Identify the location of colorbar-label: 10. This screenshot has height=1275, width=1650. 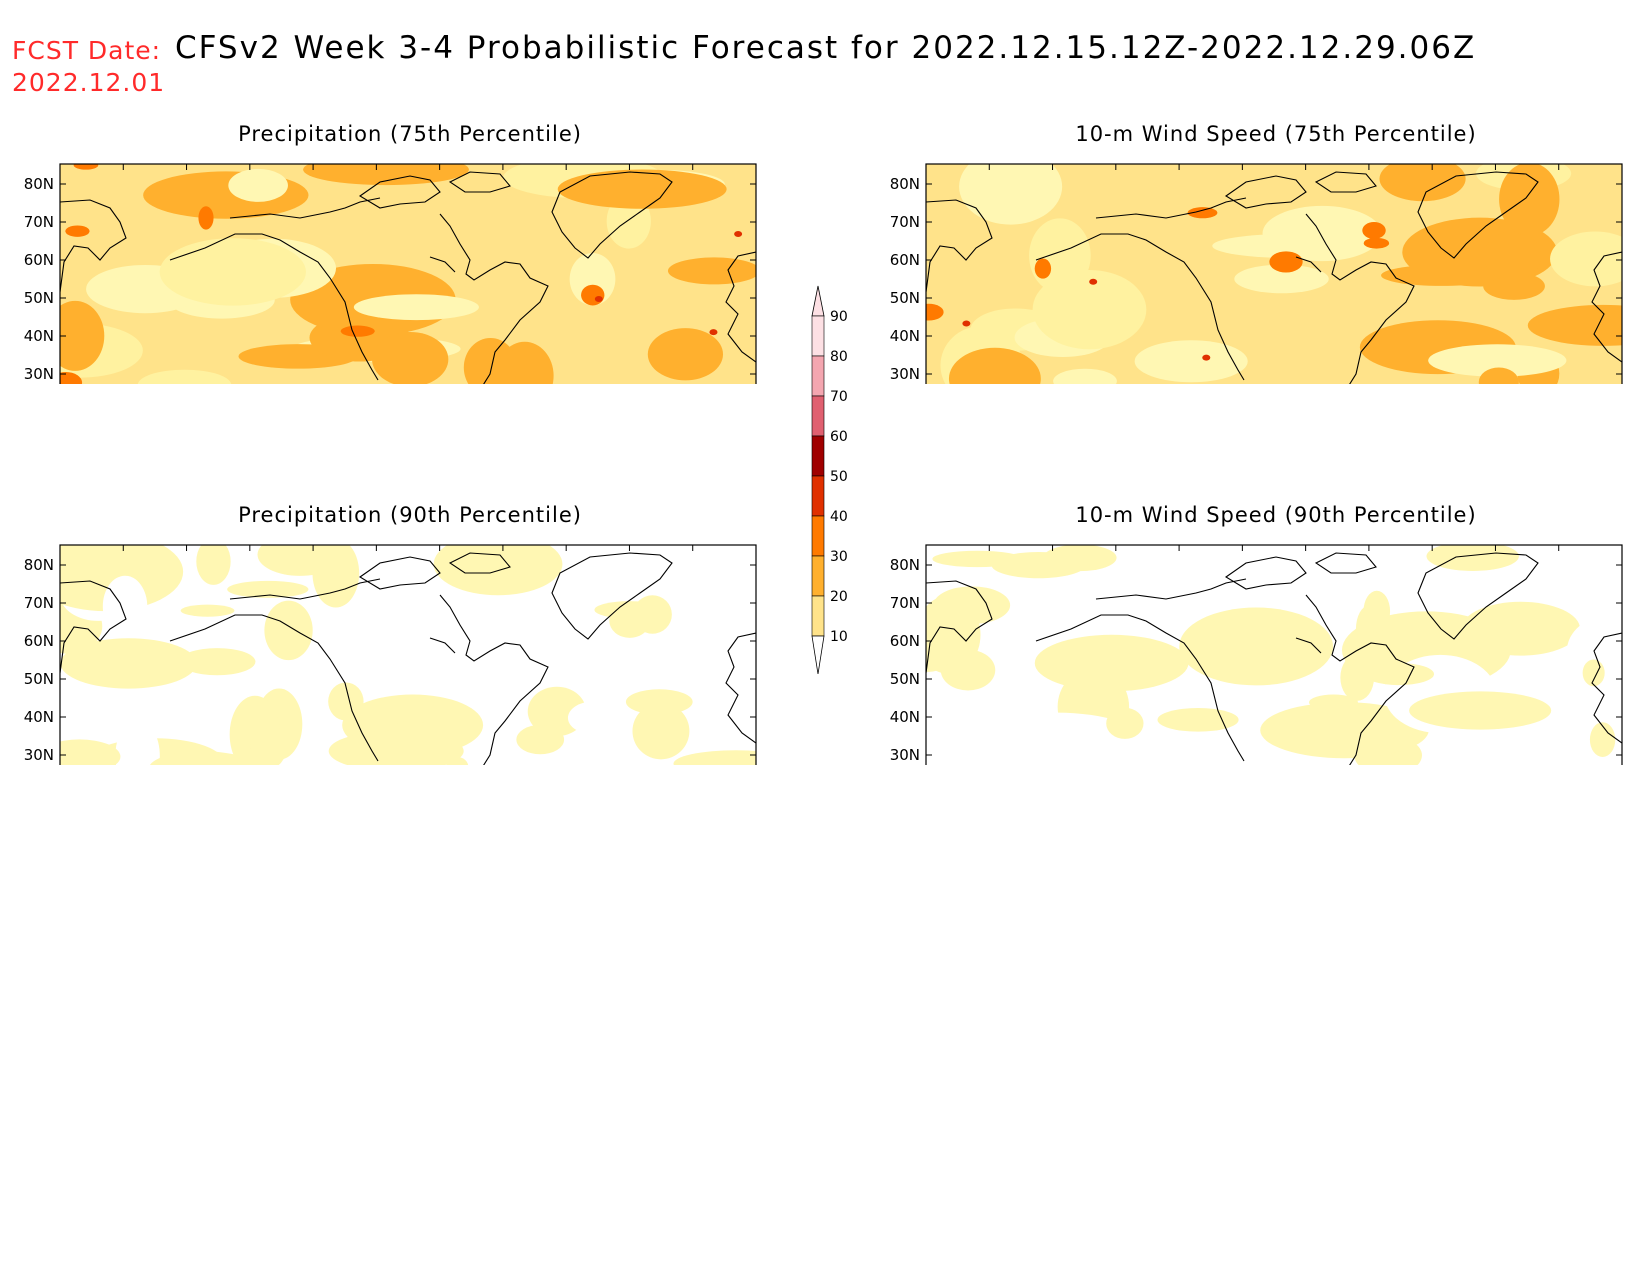
(839, 637).